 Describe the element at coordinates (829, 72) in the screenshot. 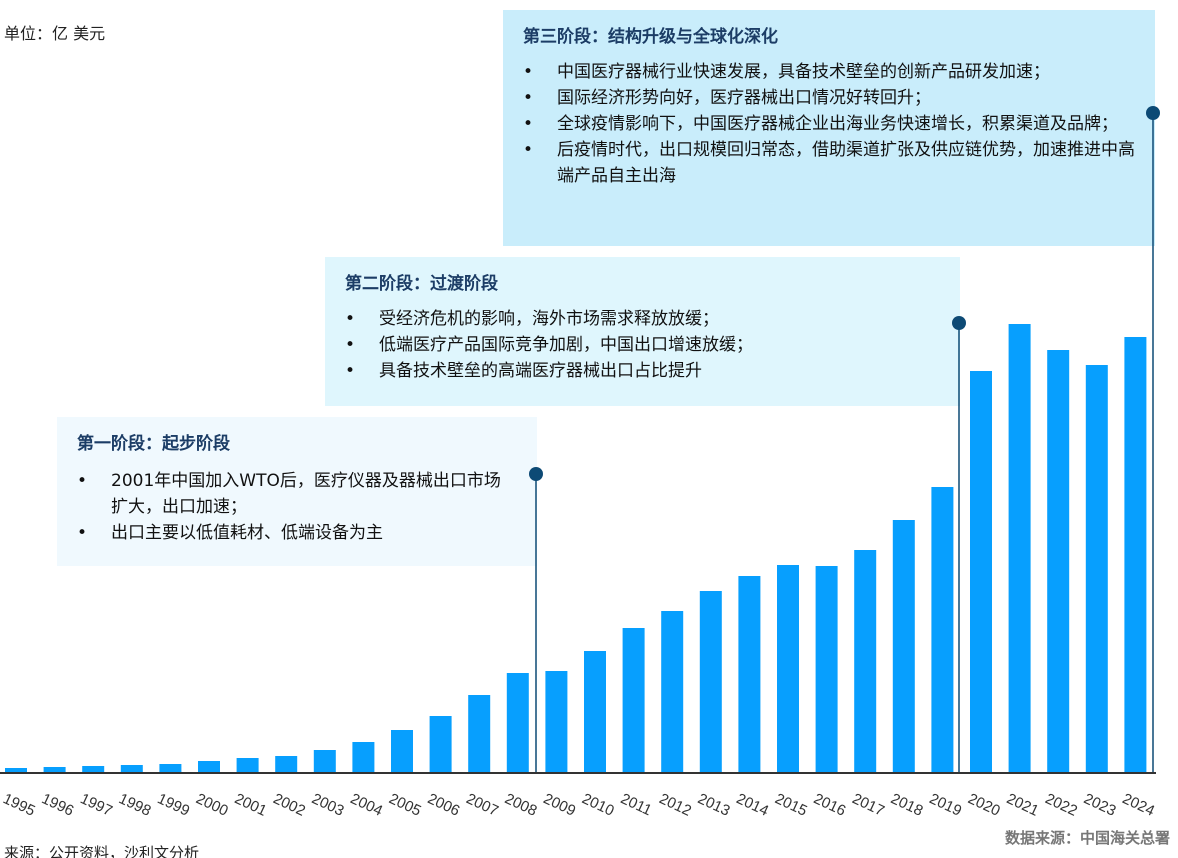

I see `stage-3-bullet: 中国医疗器械行业快速发展，具备技术壁垒的创新产品研发加速；` at that location.